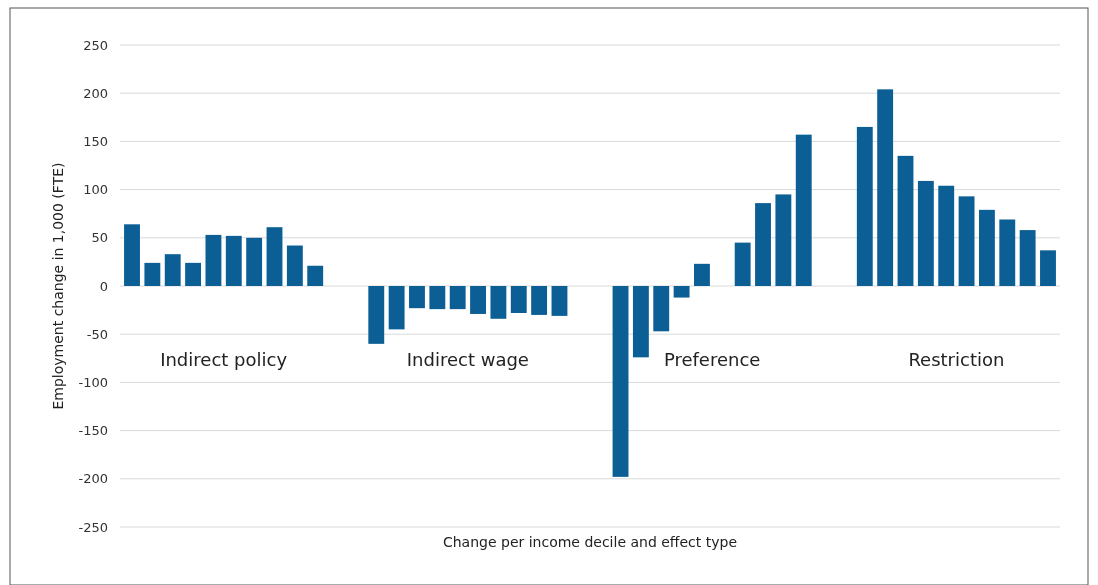 The width and height of the screenshot is (1098, 585). I want to click on y-tick-label: -50, so click(97, 334).